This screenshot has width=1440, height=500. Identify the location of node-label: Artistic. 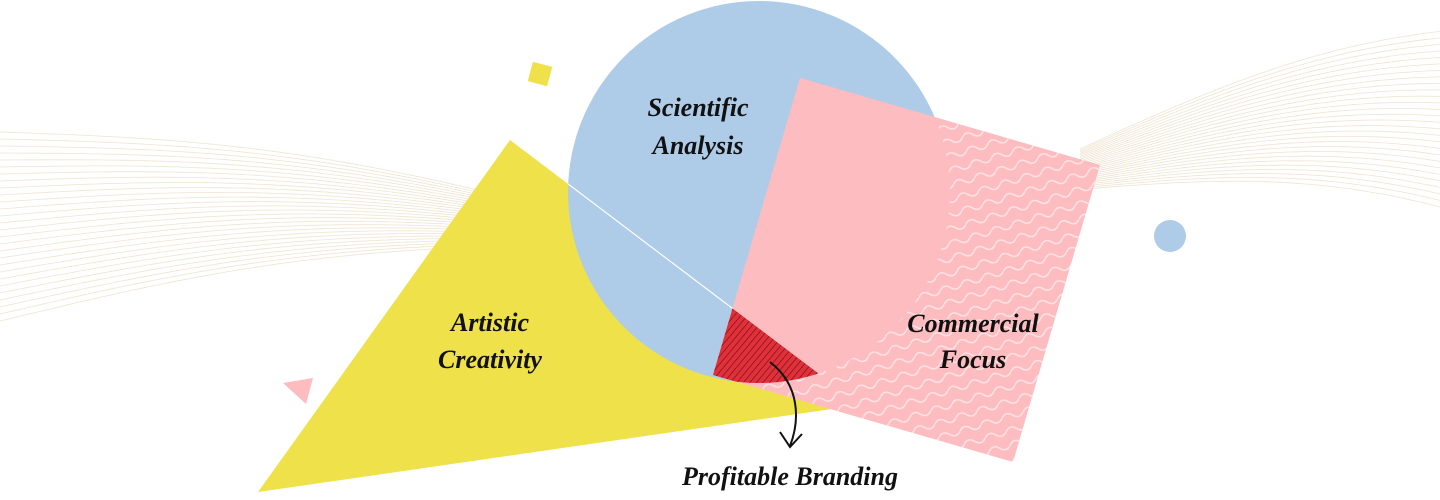
(489, 322).